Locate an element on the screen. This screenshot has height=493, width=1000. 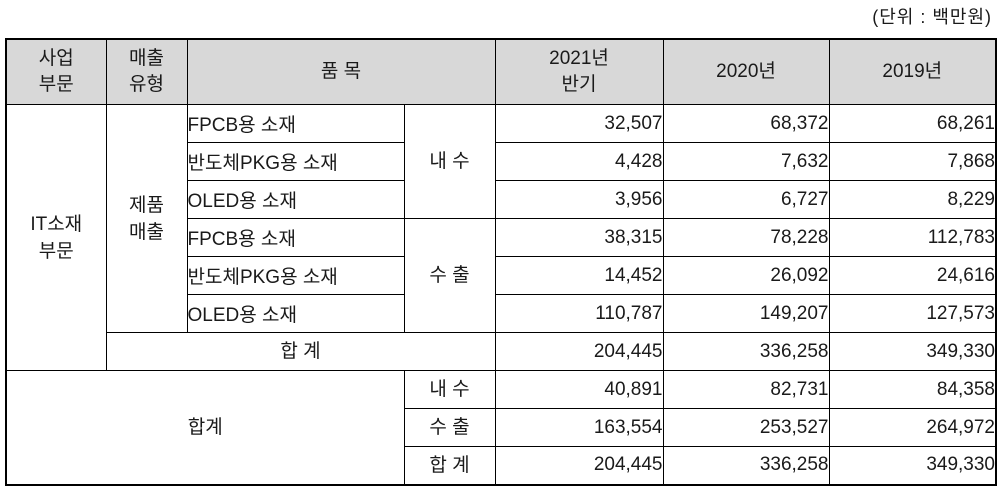
value-2019-cell: 8,229 is located at coordinates (912, 199).